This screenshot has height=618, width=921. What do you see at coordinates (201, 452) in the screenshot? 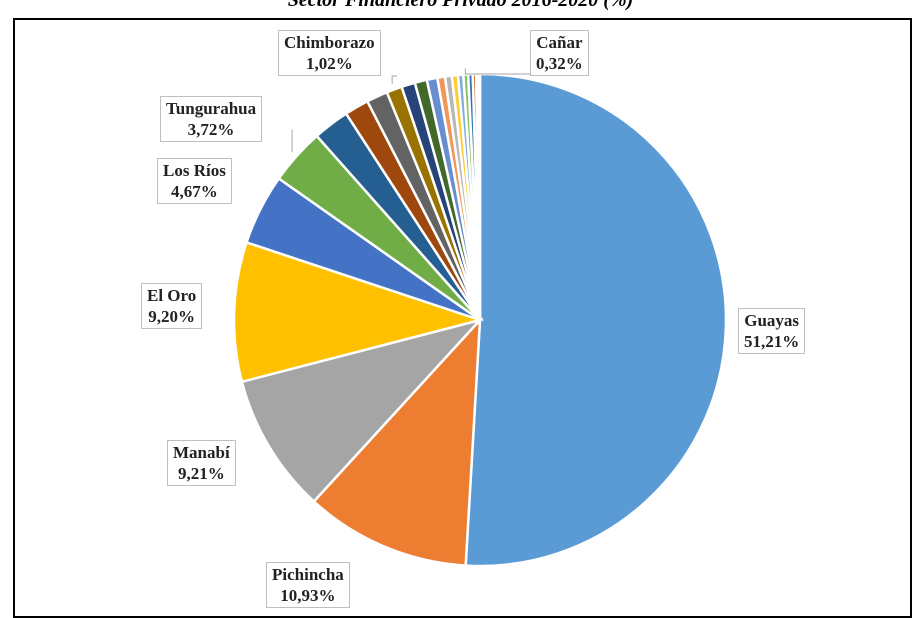
I see `label-name: Manabí` at bounding box center [201, 452].